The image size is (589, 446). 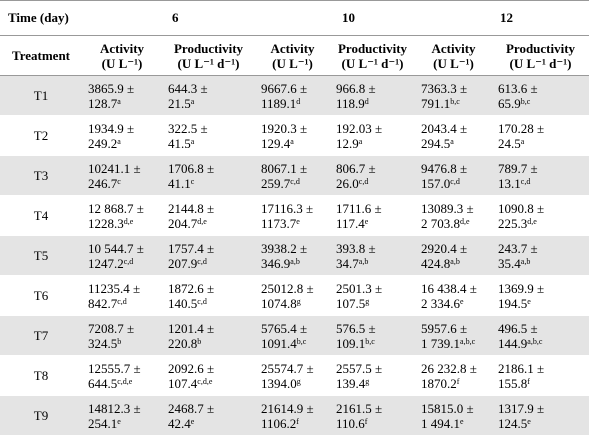 I want to click on significance-letter: a,b, so click(x=363, y=261).